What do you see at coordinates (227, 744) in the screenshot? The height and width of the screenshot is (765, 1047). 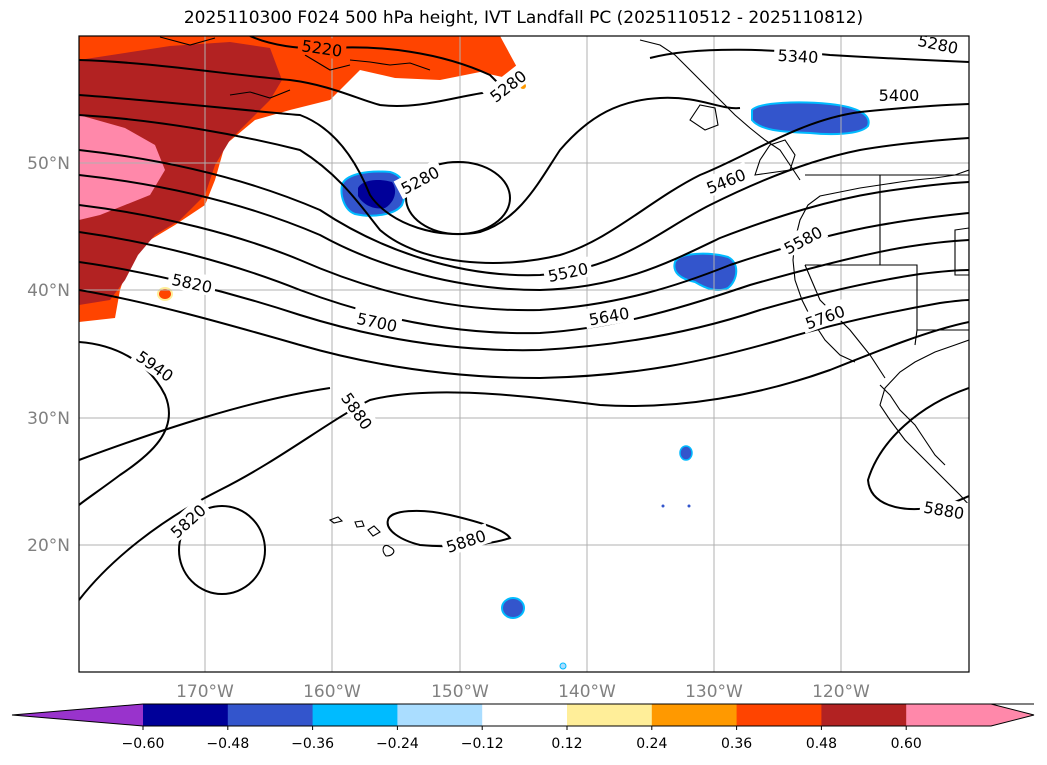 I see `colorbar-tick-label: −0.48` at bounding box center [227, 744].